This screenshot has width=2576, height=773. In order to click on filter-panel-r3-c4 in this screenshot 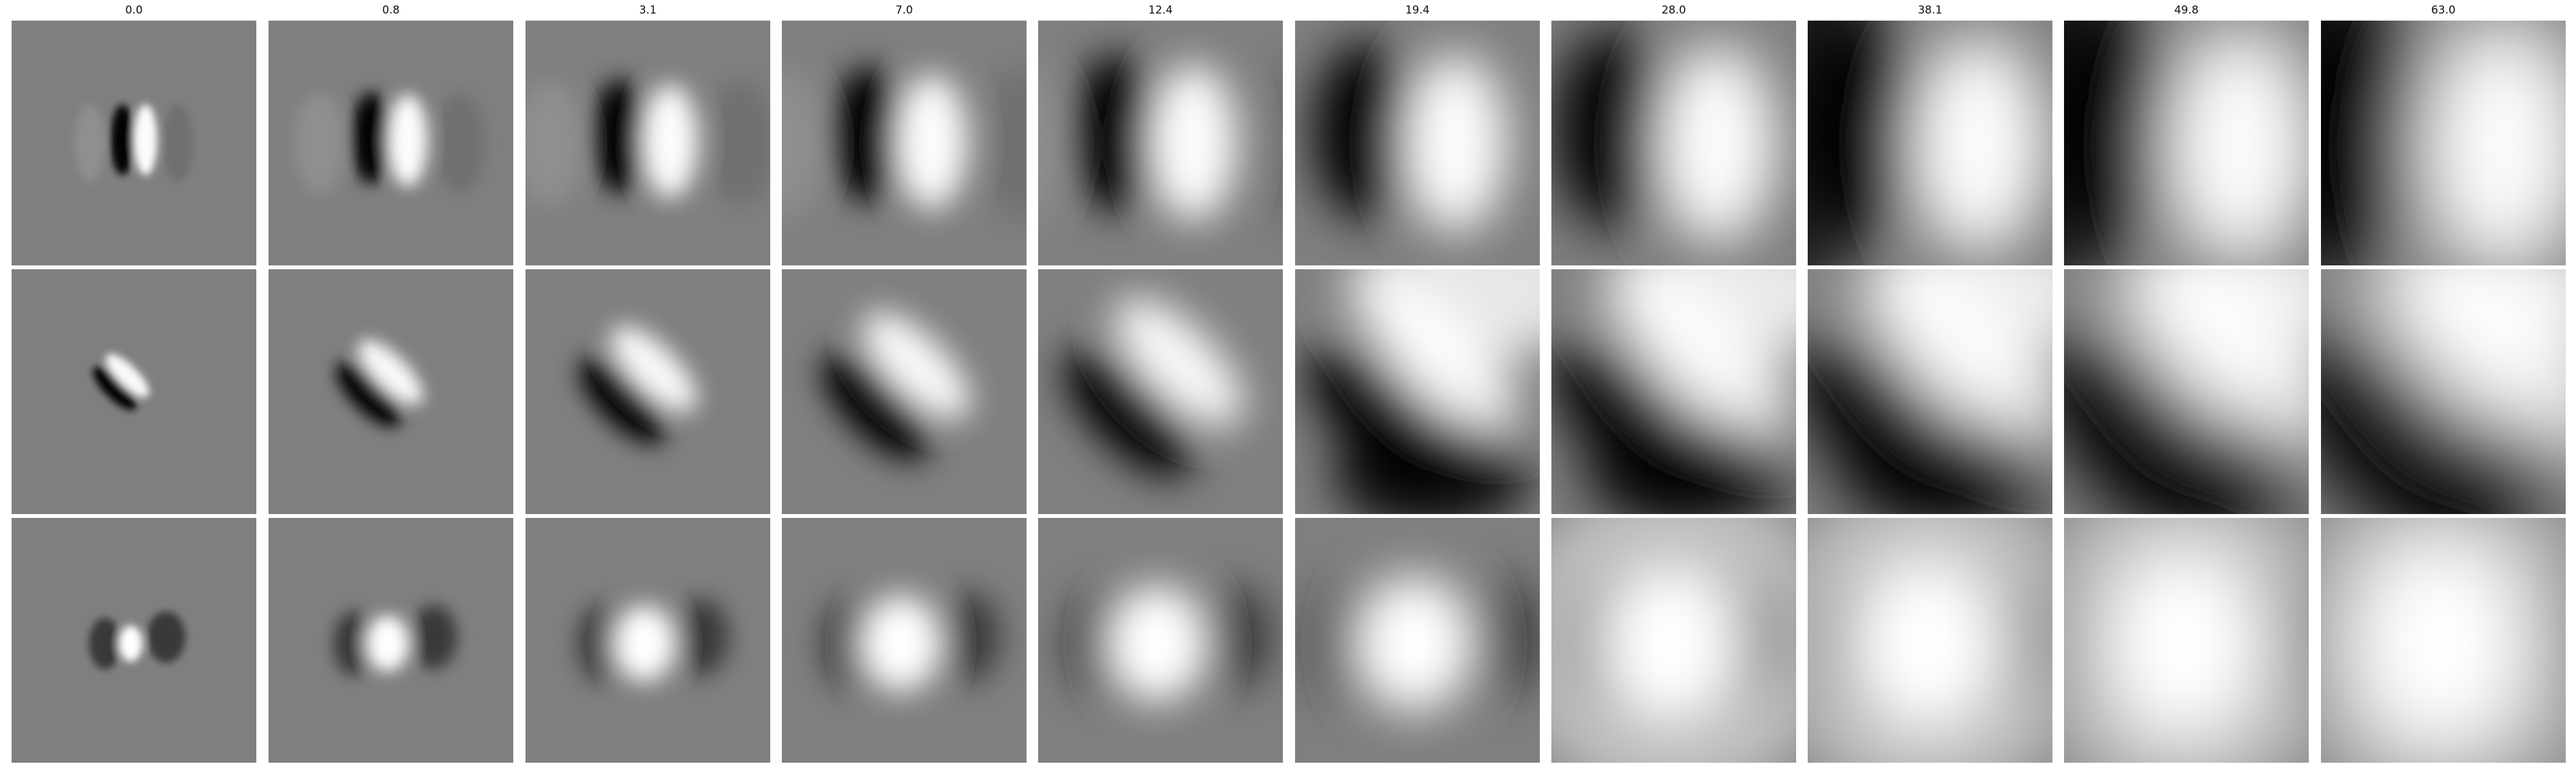, I will do `click(905, 640)`.